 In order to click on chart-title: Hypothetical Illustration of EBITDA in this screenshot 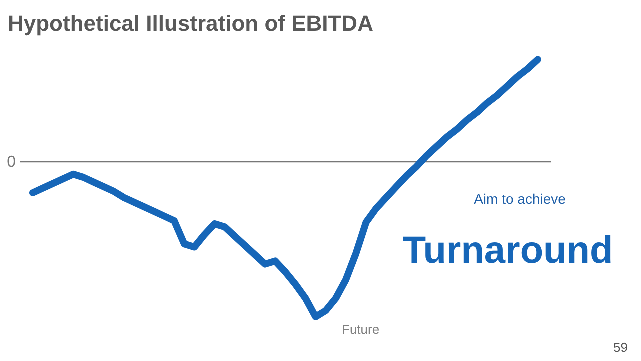, I will do `click(191, 23)`.